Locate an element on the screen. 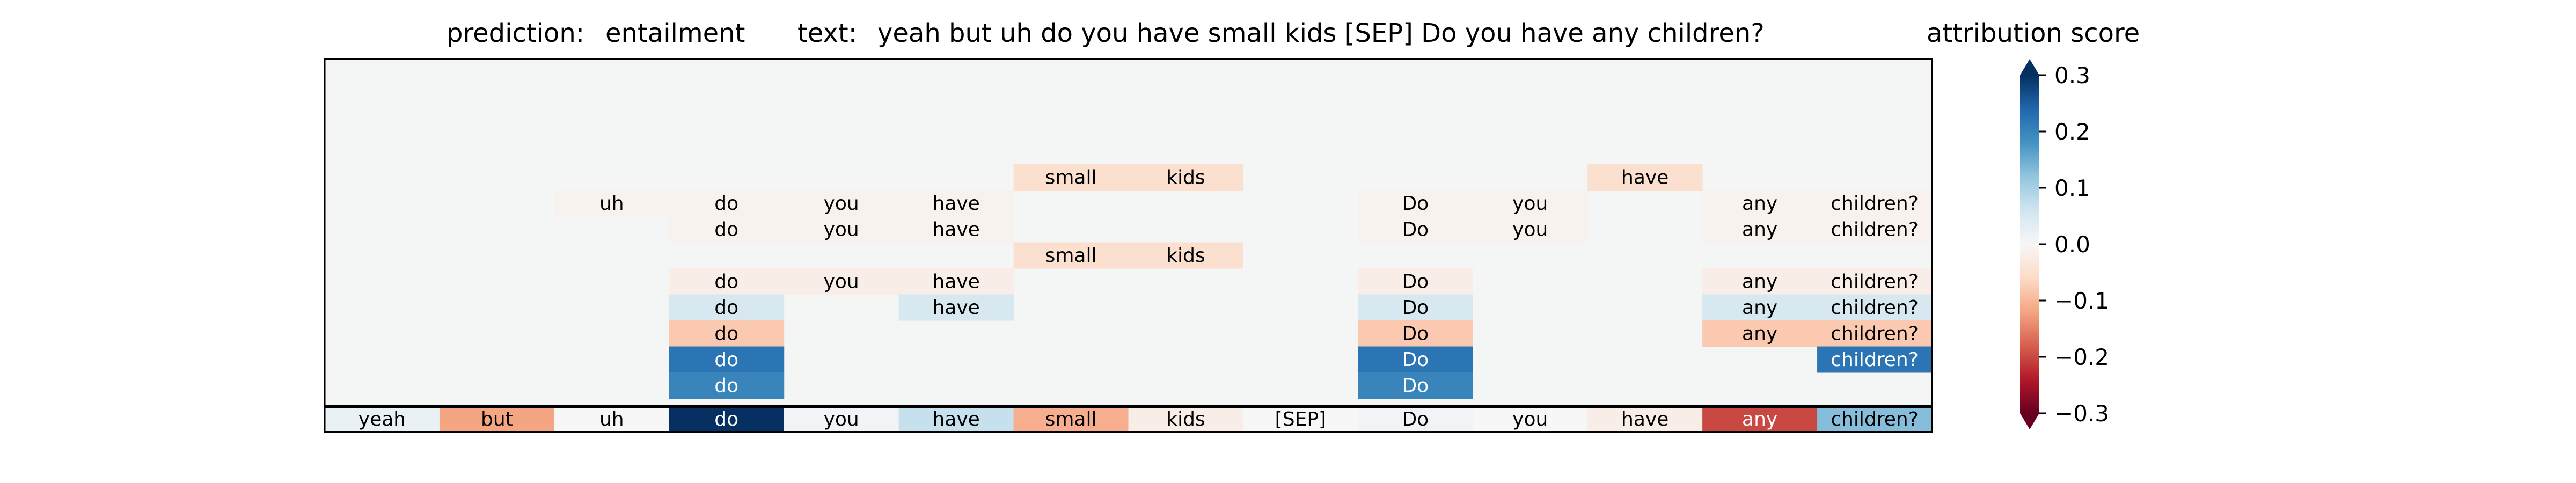 The width and height of the screenshot is (2576, 483). heatmap-row-4-col-8-label: kids is located at coordinates (1185, 256).